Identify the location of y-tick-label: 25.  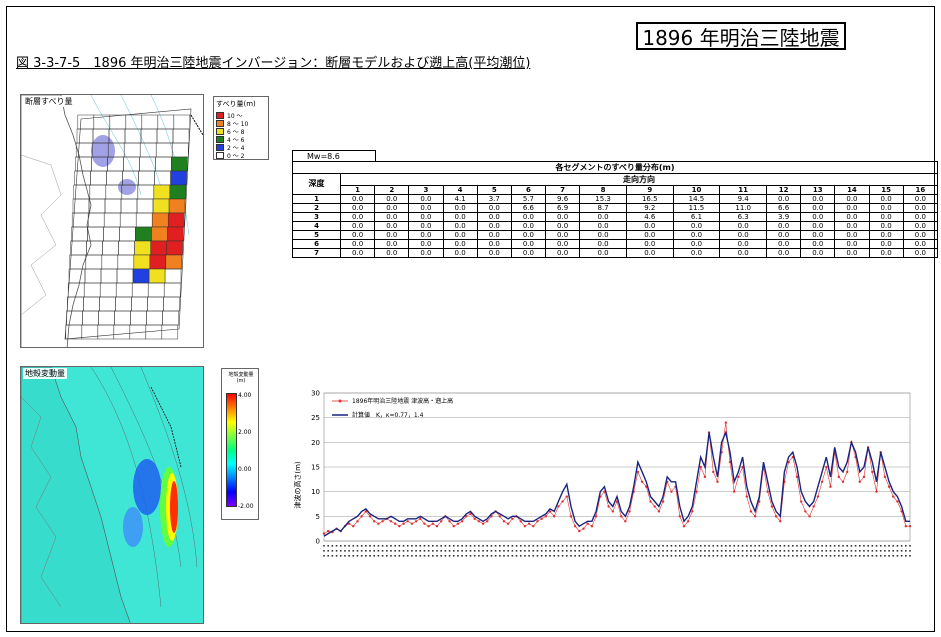
(315, 418).